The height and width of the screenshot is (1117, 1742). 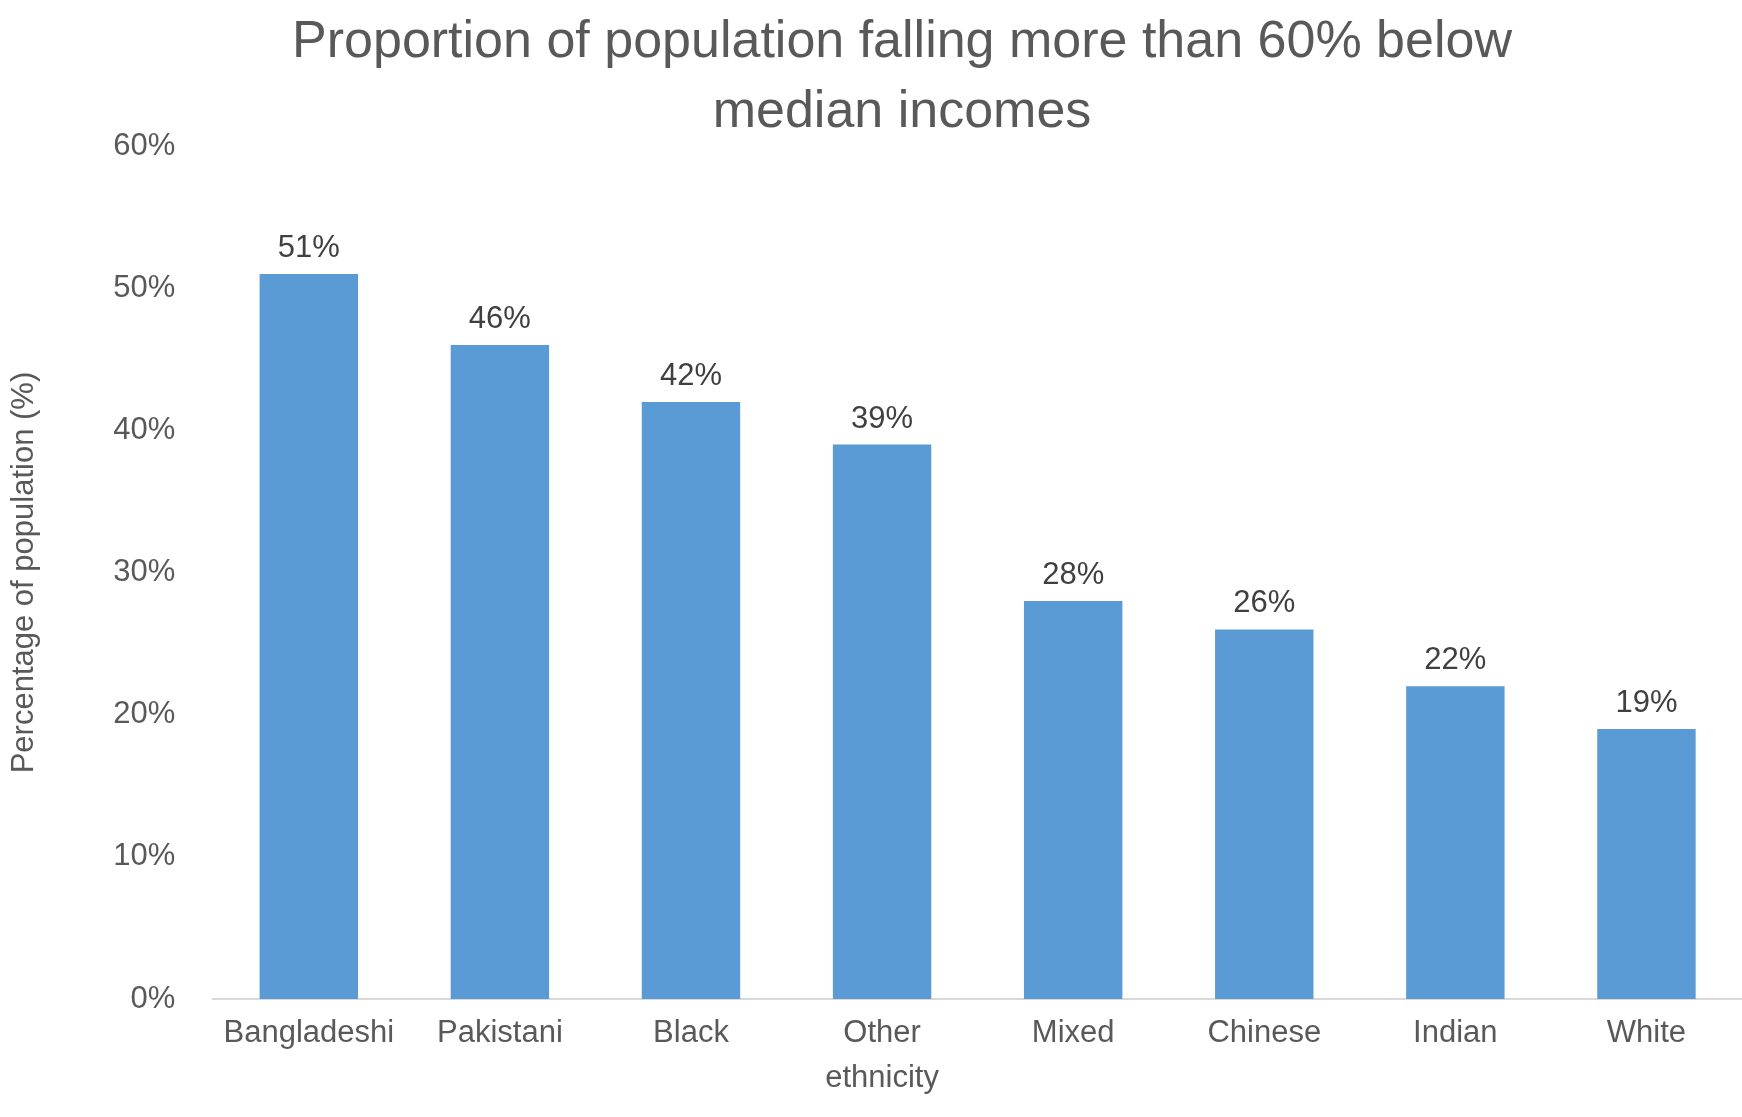 I want to click on y-tick-label: 0%, so click(x=153, y=997).